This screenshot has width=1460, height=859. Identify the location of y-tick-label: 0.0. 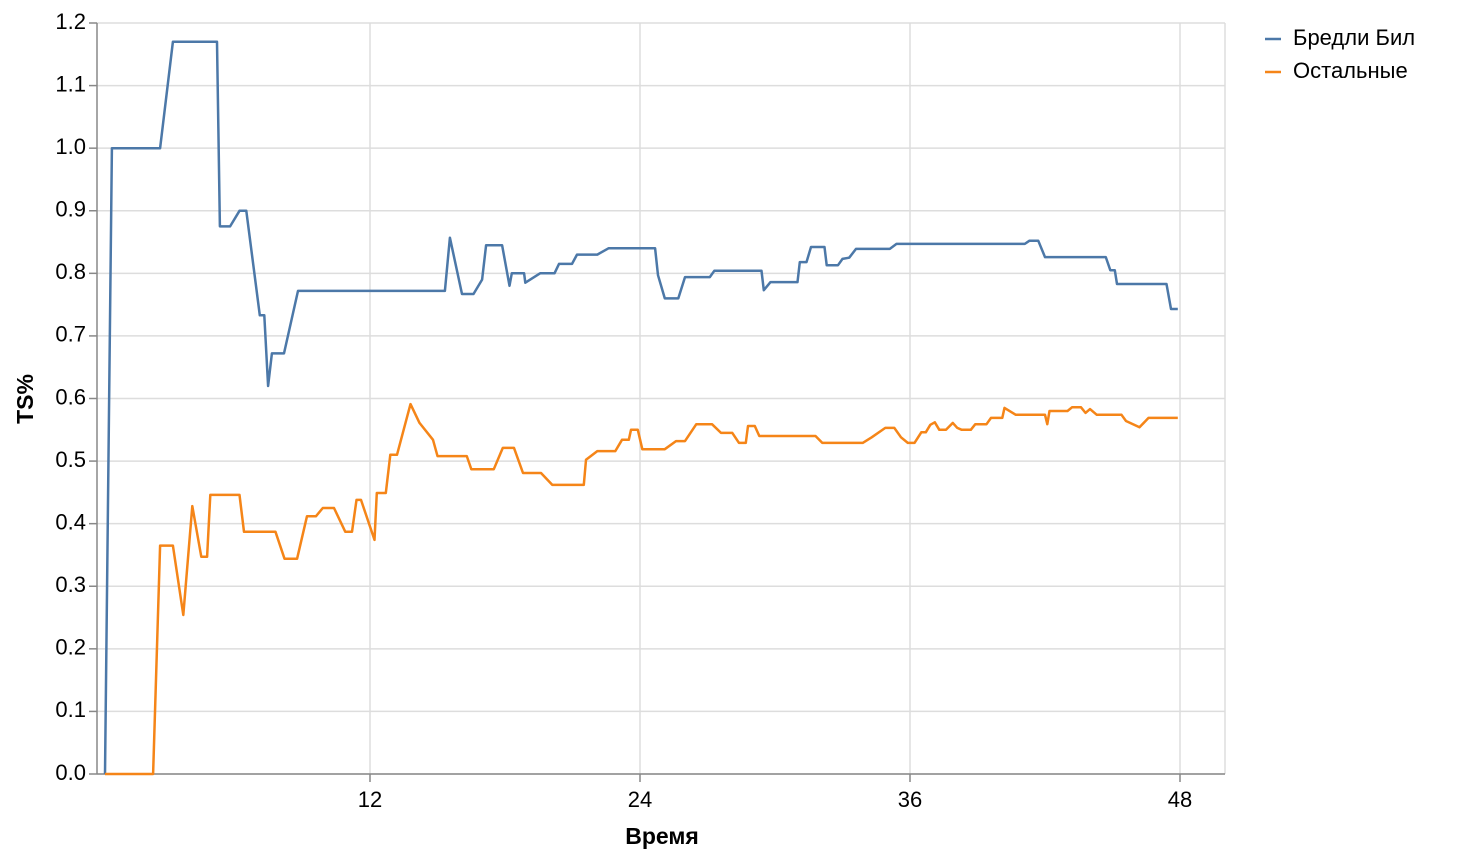
(70, 772).